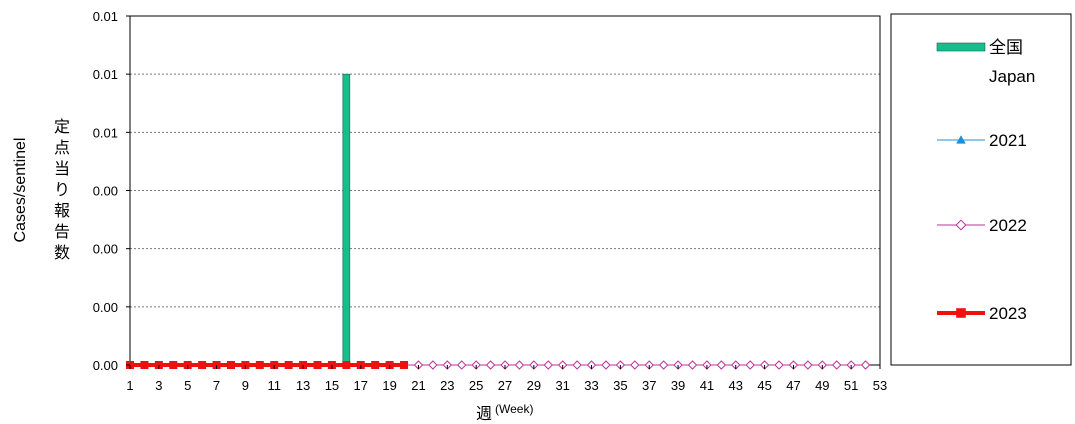 This screenshot has width=1075, height=424. What do you see at coordinates (514, 409) in the screenshot?
I see `x-axis-label-note: (Week)` at bounding box center [514, 409].